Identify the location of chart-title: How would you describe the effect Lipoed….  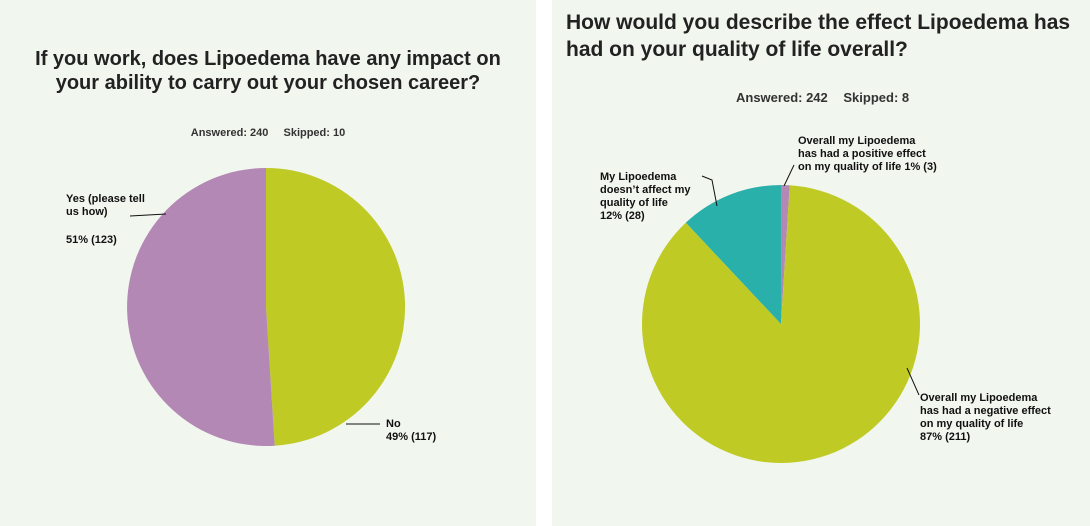
(818, 36).